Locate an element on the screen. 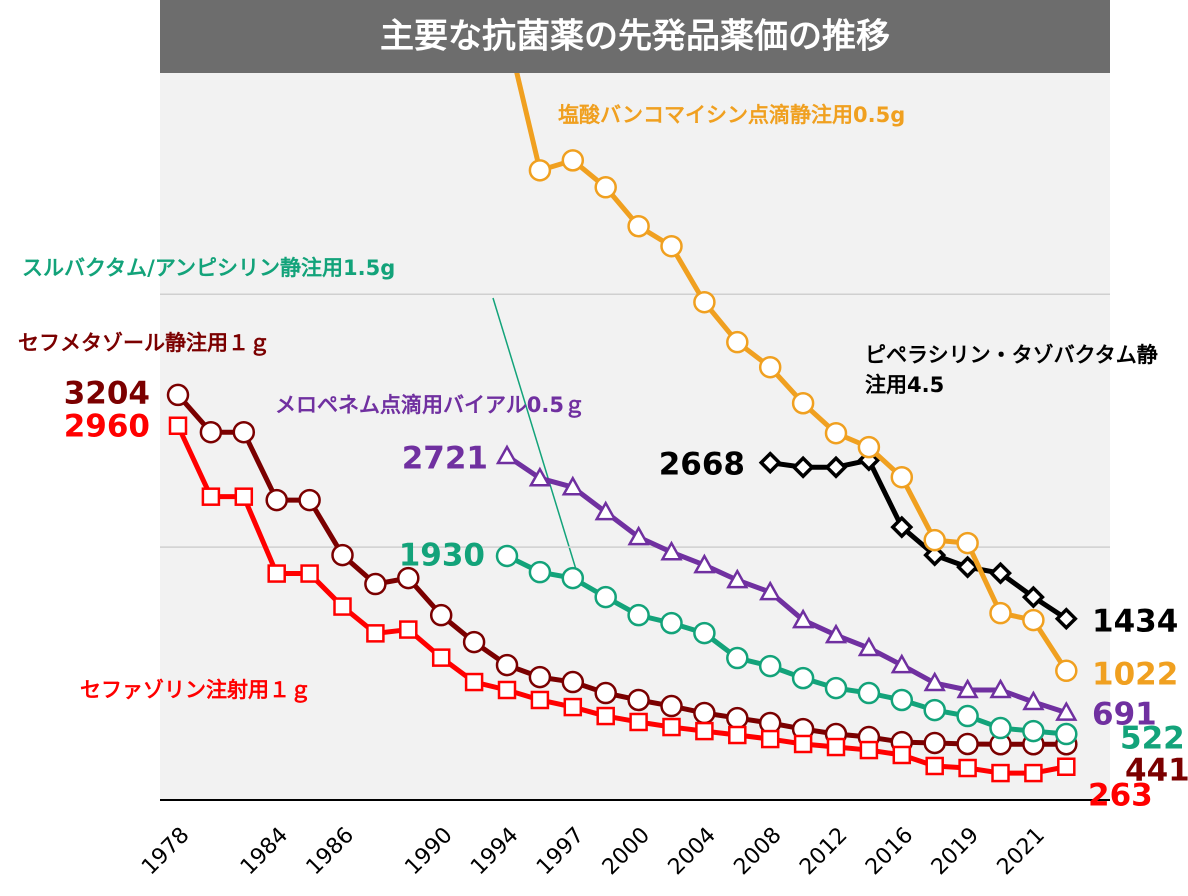 This screenshot has height=896, width=1188. x-tick-label: 1978 is located at coordinates (165, 851).